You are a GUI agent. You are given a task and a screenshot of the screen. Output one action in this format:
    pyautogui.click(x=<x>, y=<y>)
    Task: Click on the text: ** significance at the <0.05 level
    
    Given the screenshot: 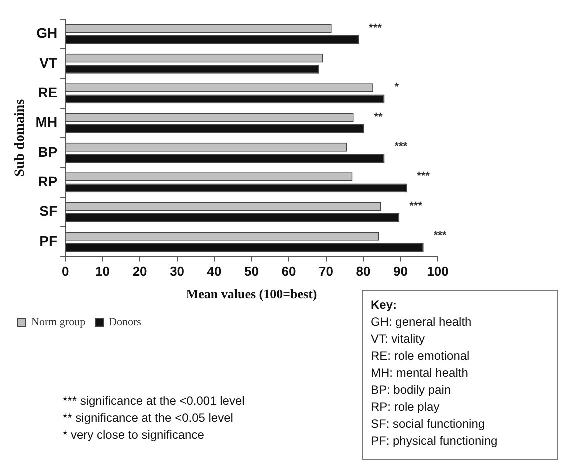 What is the action you would take?
    pyautogui.click(x=148, y=418)
    